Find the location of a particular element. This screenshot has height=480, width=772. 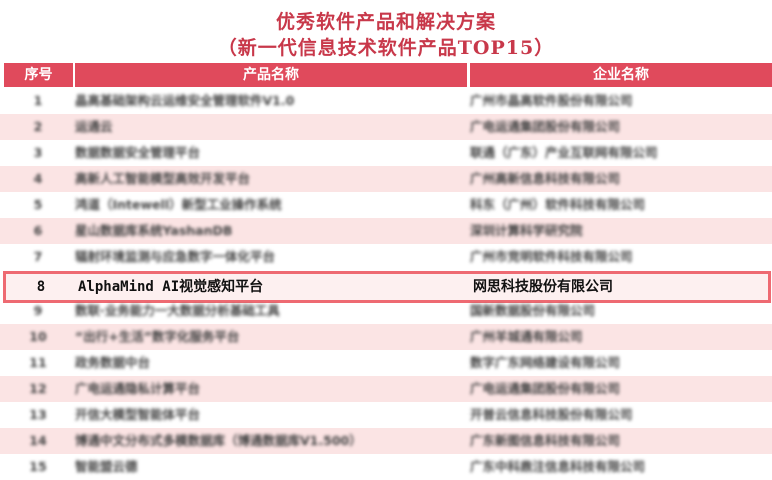

product-name: 广电运通隐私计算平台 is located at coordinates (138, 388).